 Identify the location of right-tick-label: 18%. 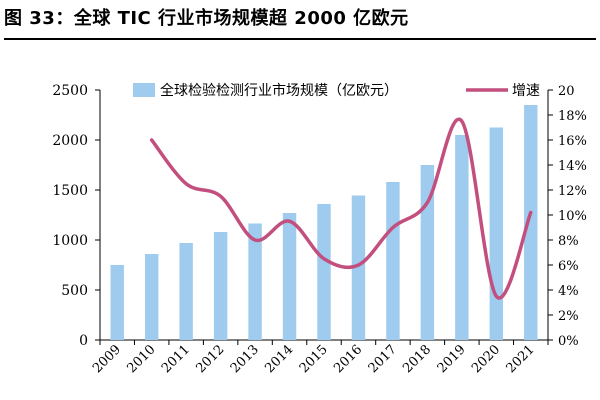
(572, 116).